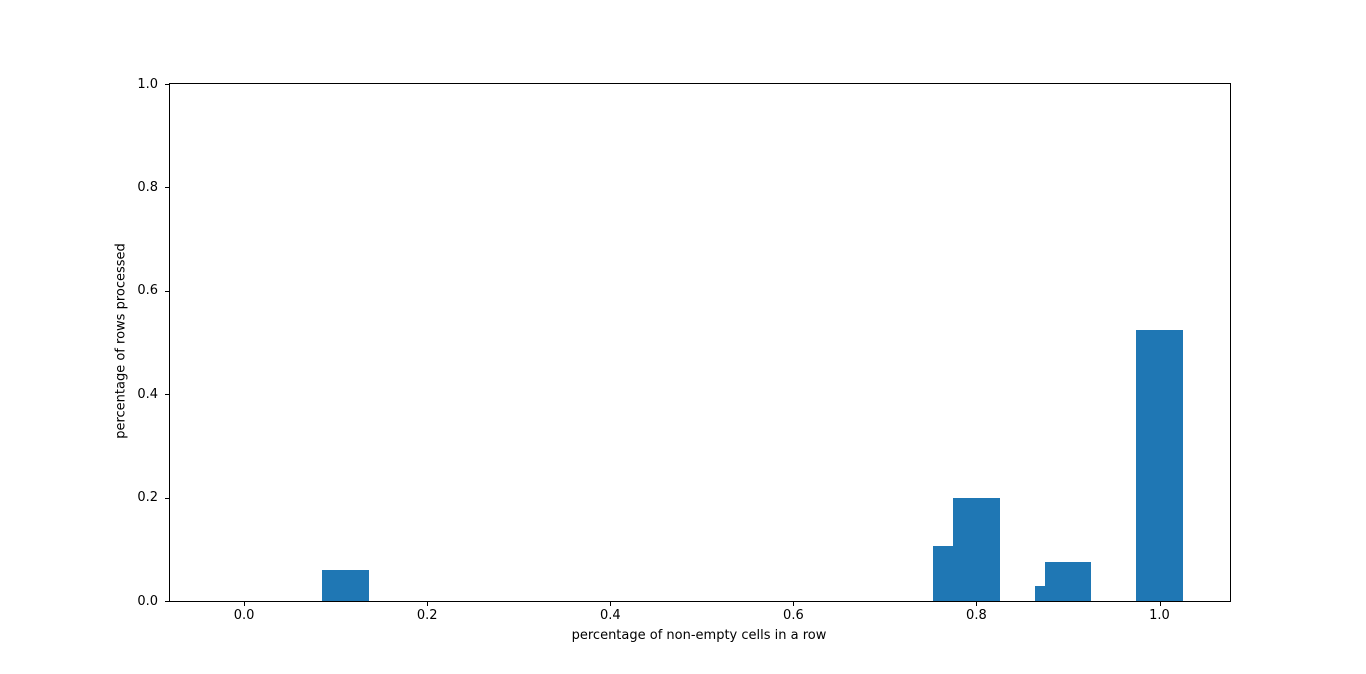  I want to click on x-axis-label: percentage of non-empty cells in a row, so click(699, 635).